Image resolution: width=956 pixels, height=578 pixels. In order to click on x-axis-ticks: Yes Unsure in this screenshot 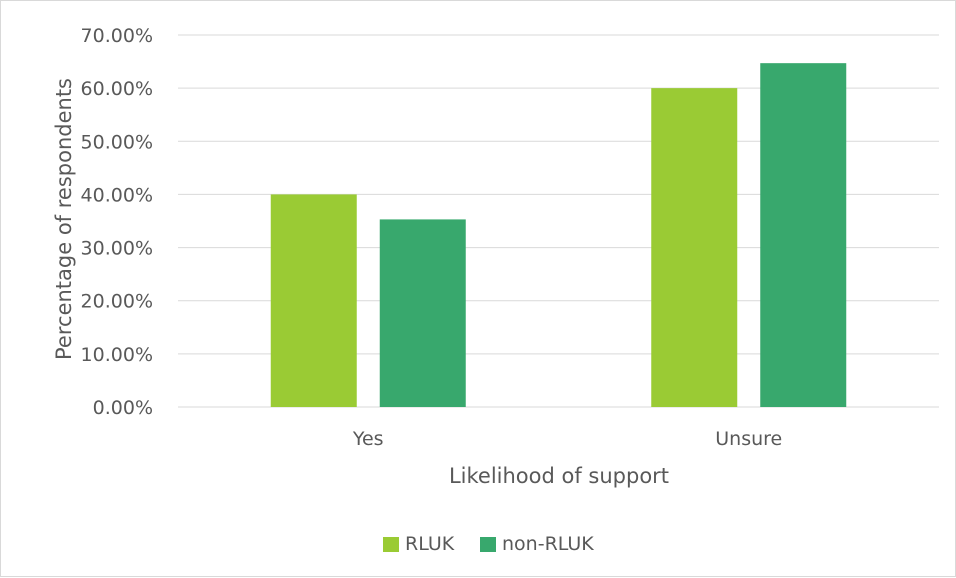, I will do `click(567, 439)`.